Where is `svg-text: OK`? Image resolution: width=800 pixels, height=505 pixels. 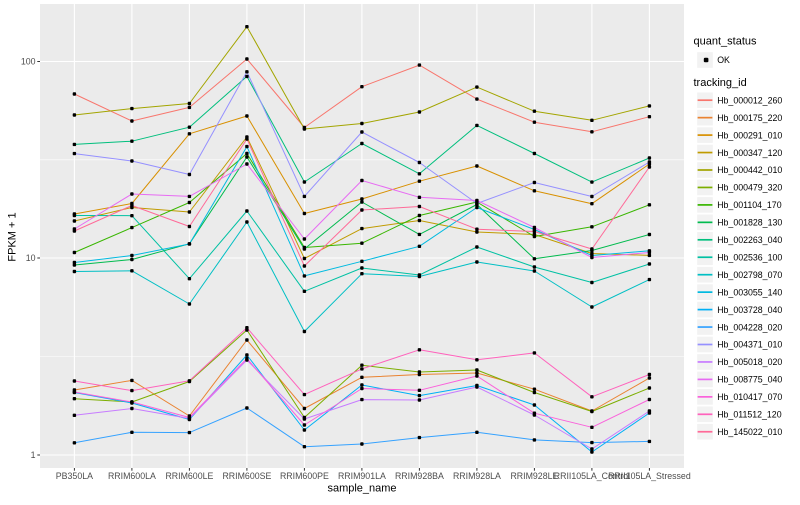
svg-text: OK is located at coordinates (723, 60).